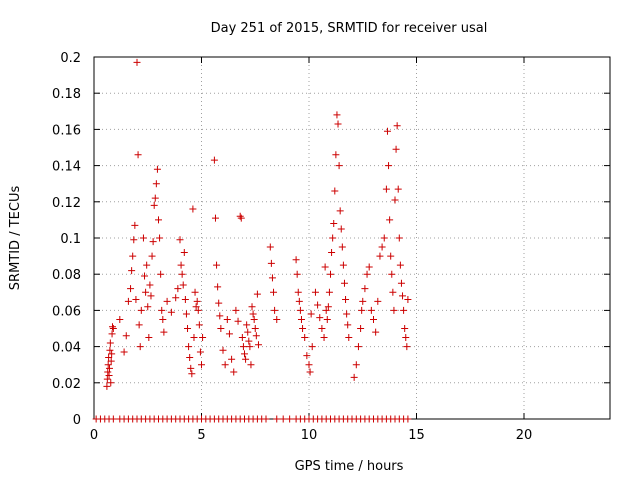 Image resolution: width=640 pixels, height=480 pixels. What do you see at coordinates (66, 275) in the screenshot?
I see `y-tick-label: 0.08` at bounding box center [66, 275].